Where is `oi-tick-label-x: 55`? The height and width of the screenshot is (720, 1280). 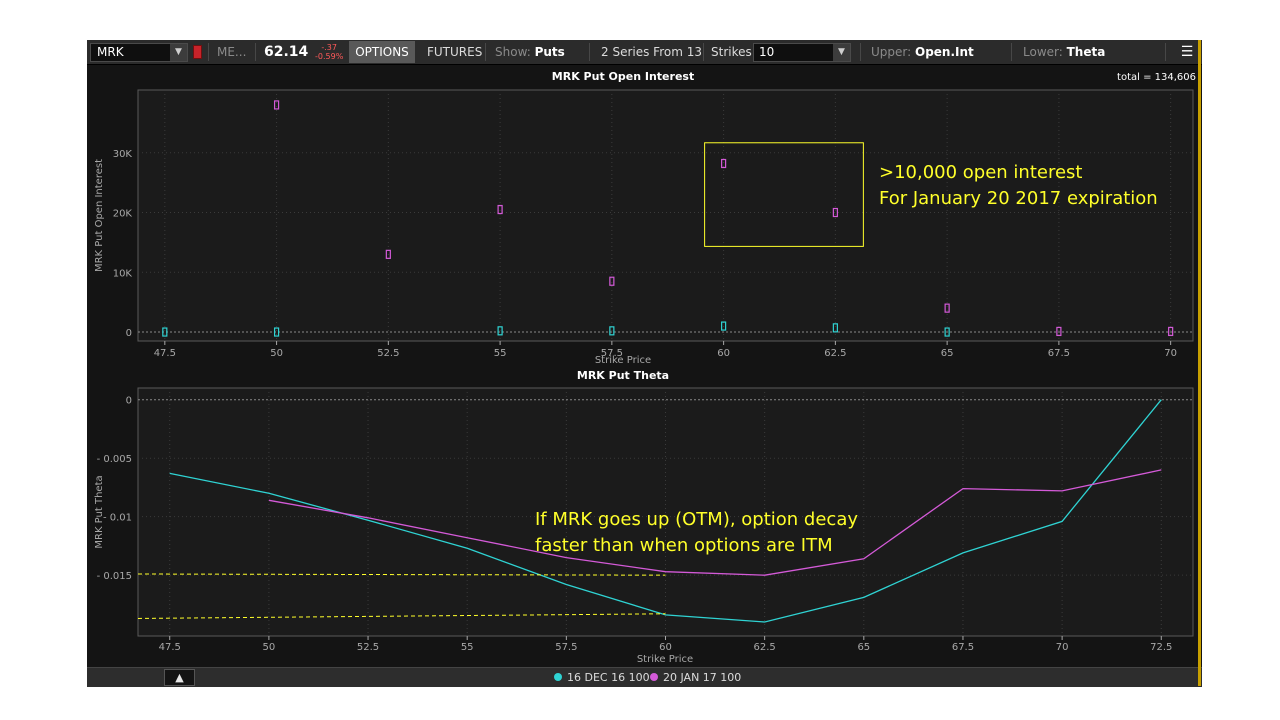 oi-tick-label-x: 55 is located at coordinates (500, 353).